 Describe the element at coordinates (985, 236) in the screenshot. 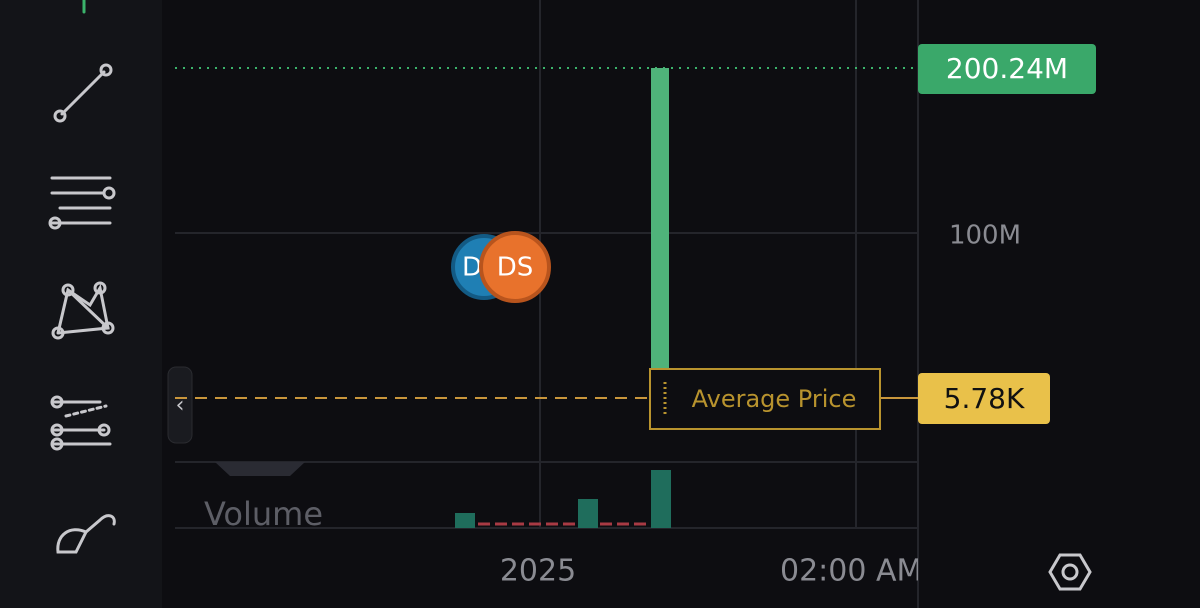

I see `price-tick-label: 100M` at that location.